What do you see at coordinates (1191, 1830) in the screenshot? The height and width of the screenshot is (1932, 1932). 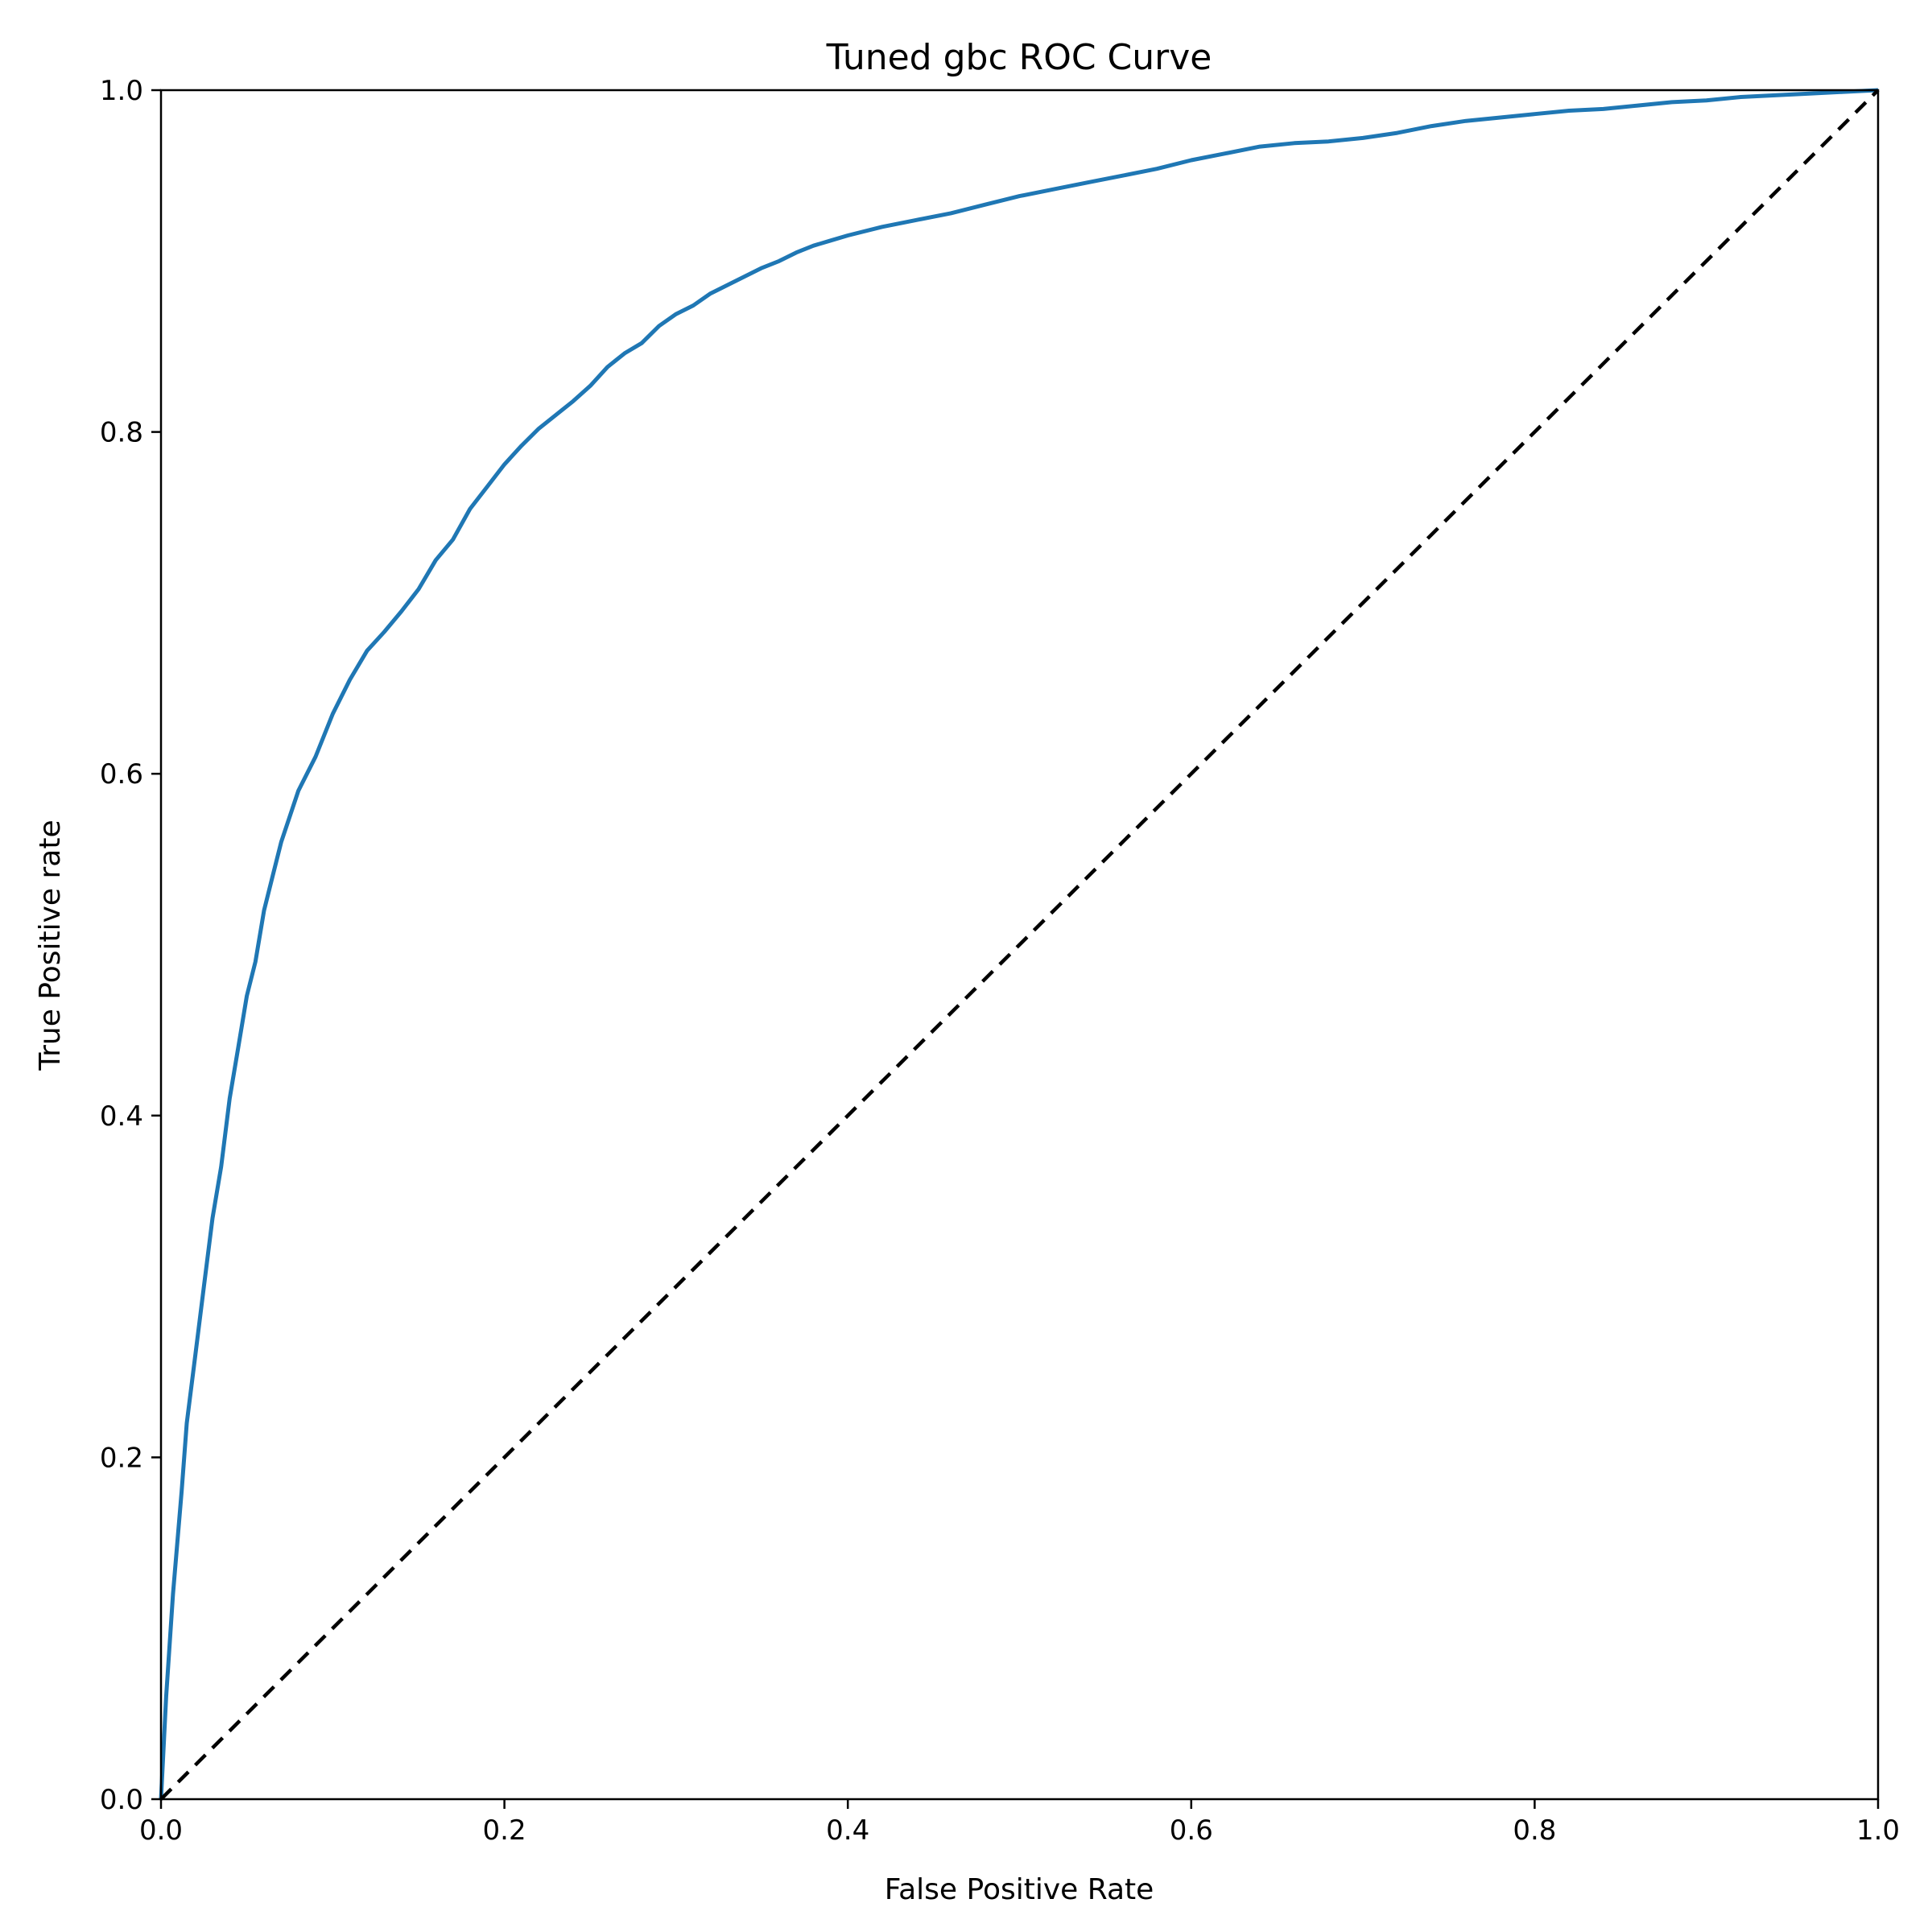 I see `x-tick-label: 0.6` at bounding box center [1191, 1830].